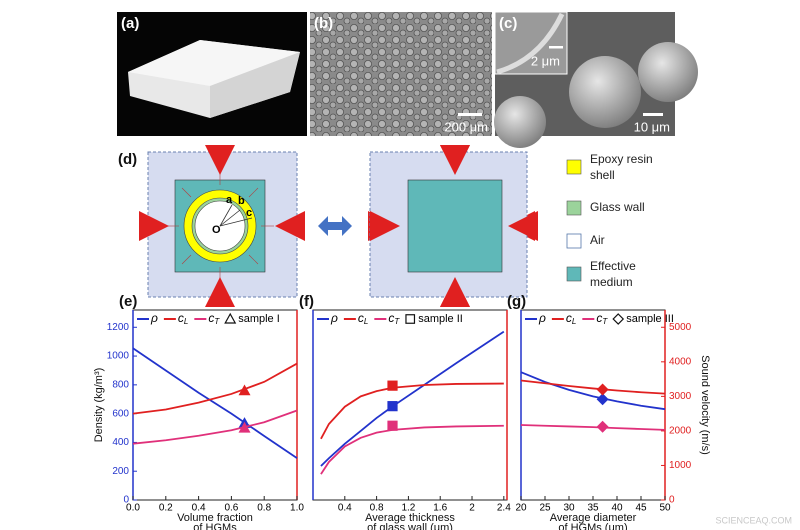 The width and height of the screenshot is (800, 530). What do you see at coordinates (593, 508) in the screenshot?
I see `x-tick-label: 35` at bounding box center [593, 508].